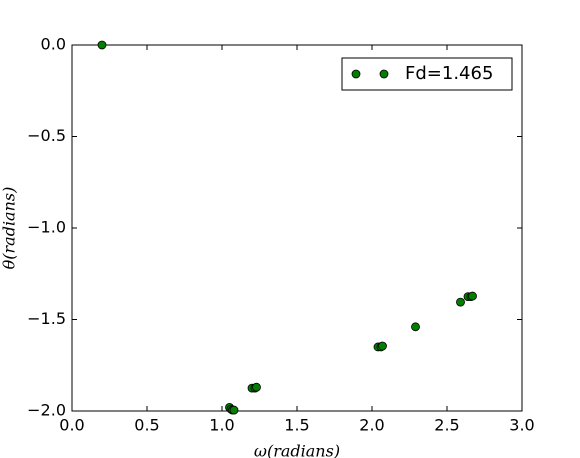  What do you see at coordinates (449, 73) in the screenshot?
I see `legend-label: Fd=1.465` at bounding box center [449, 73].